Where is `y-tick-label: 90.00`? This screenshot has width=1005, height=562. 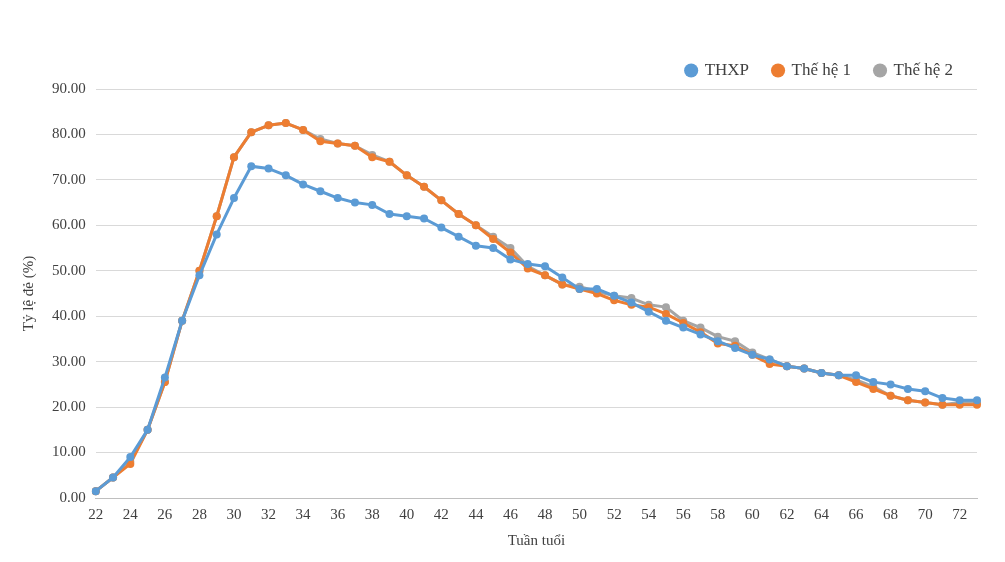
y-tick-label: 90.00 is located at coordinates (69, 87).